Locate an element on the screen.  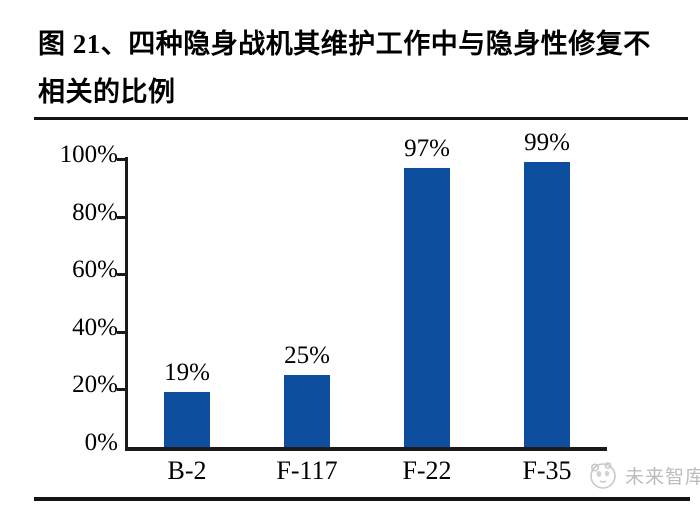
bar-value-label: 19% is located at coordinates (187, 373).